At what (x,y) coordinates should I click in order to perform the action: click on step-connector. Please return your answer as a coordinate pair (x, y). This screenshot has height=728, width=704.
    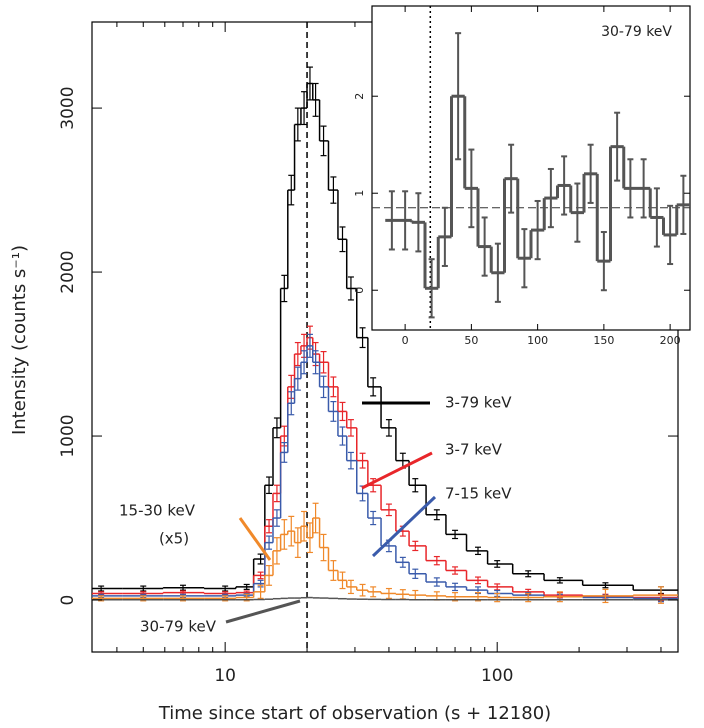
    Looking at the image, I should click on (544, 192).